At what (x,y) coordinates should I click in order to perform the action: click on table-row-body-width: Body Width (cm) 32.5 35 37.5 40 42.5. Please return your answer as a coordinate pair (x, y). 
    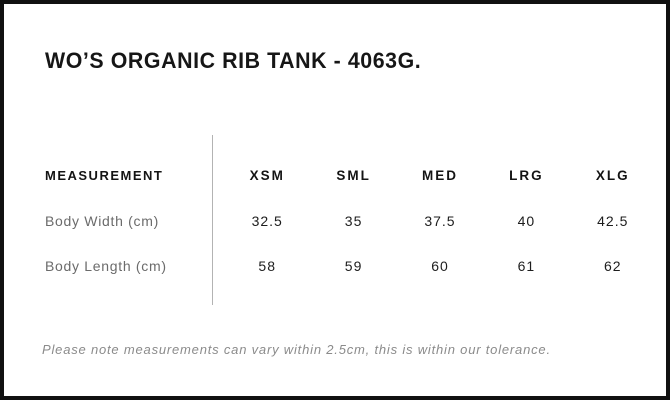
    Looking at the image, I should click on (355, 220).